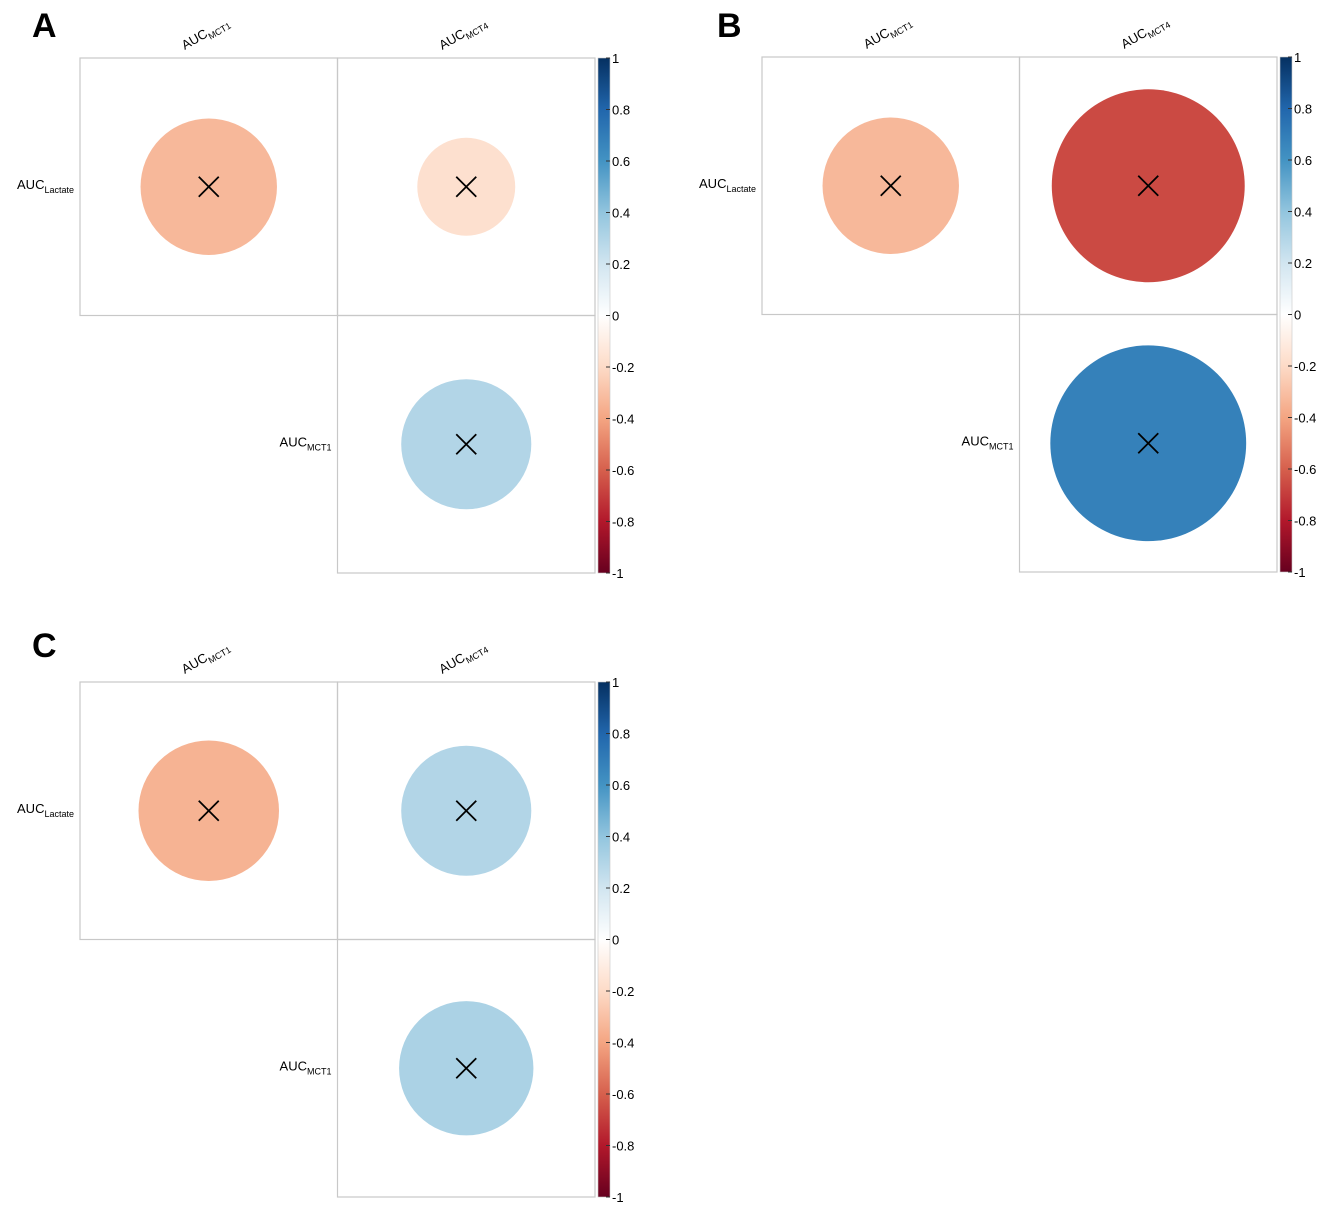 This screenshot has height=1209, width=1325. I want to click on panel-label: B, so click(729, 26).